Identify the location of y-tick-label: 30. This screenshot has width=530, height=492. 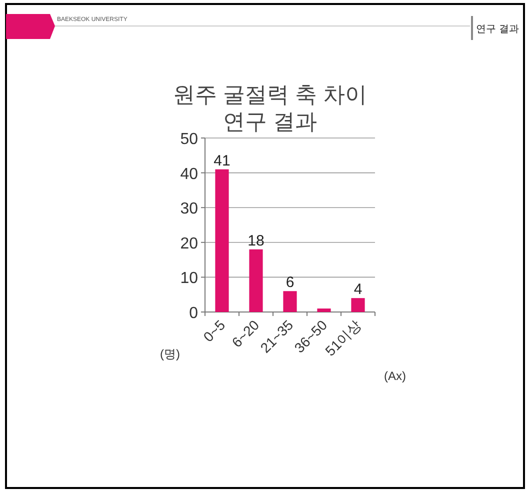
(189, 209).